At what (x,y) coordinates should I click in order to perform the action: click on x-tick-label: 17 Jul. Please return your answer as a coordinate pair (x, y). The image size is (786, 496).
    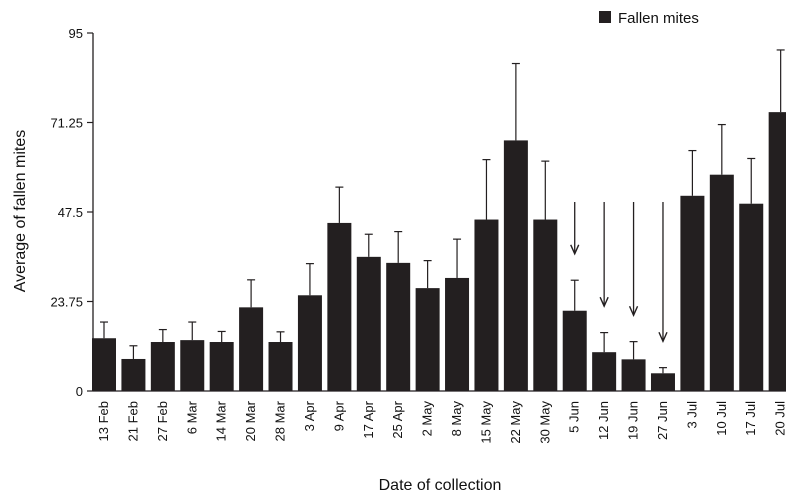
    Looking at the image, I should click on (750, 418).